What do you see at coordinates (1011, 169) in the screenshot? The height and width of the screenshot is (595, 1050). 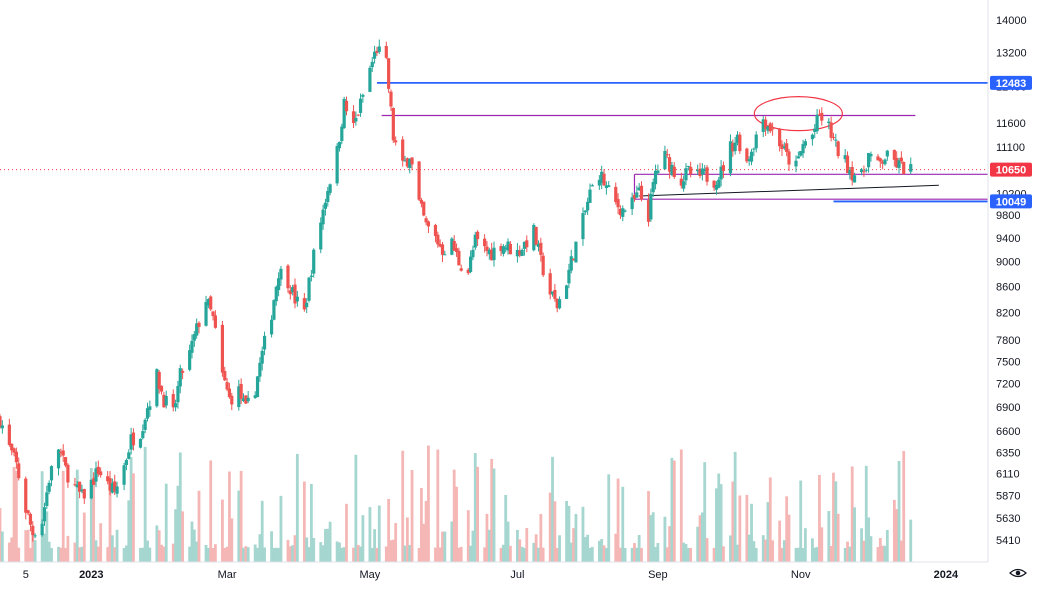 I see `price-badge-box` at bounding box center [1011, 169].